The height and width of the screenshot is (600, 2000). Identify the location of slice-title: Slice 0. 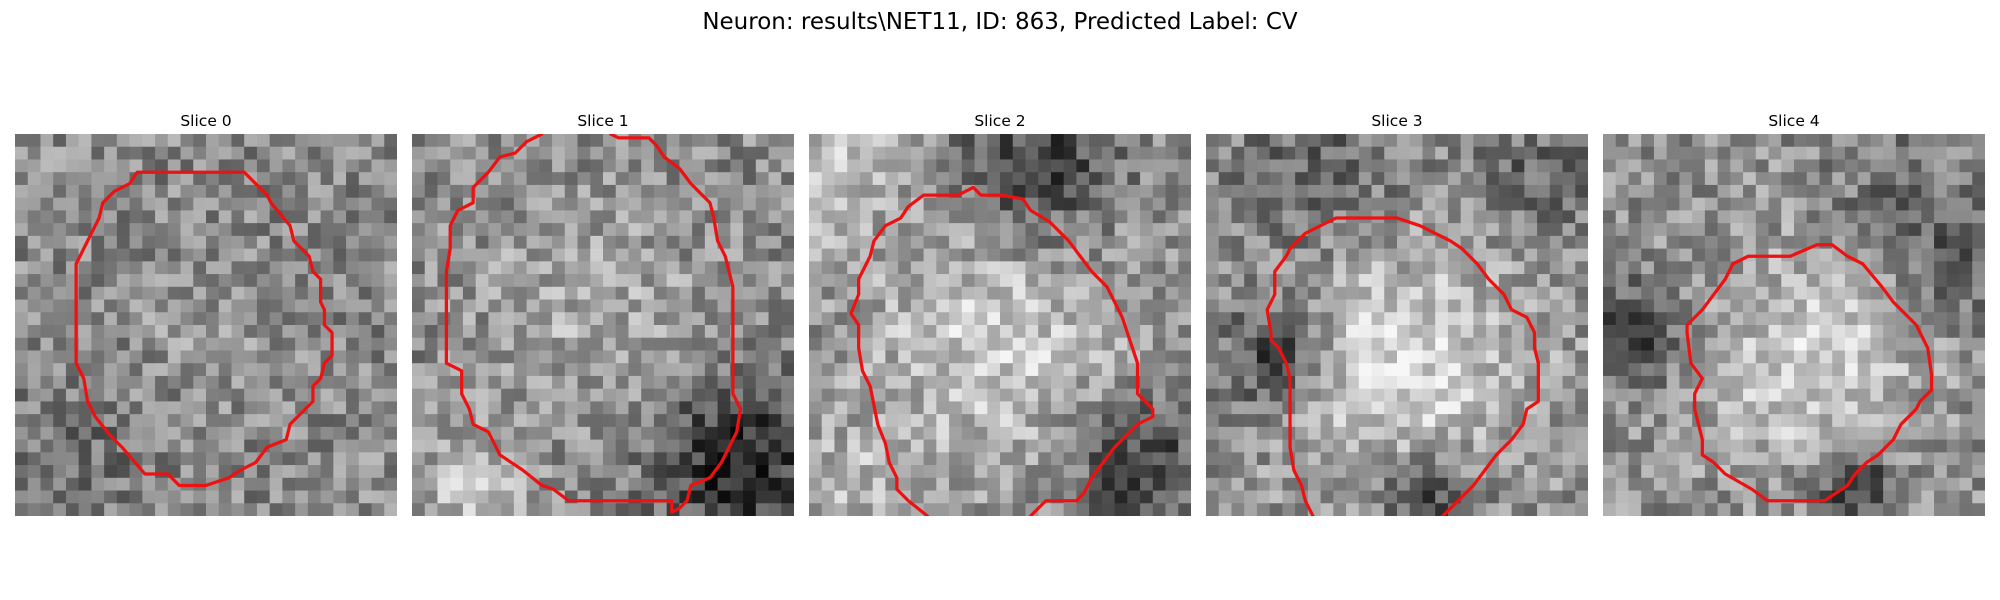
(206, 121).